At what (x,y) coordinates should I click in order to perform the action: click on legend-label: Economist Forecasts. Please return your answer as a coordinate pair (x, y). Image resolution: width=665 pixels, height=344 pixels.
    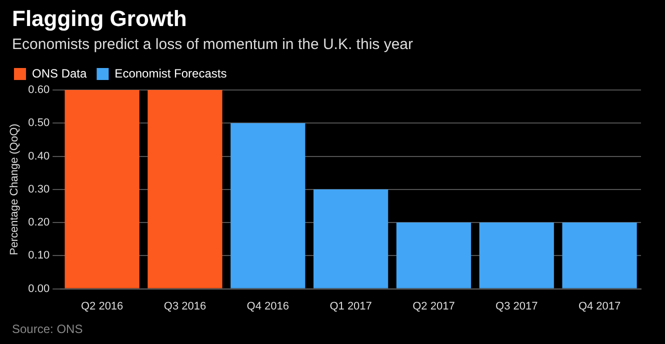
    Looking at the image, I should click on (170, 73).